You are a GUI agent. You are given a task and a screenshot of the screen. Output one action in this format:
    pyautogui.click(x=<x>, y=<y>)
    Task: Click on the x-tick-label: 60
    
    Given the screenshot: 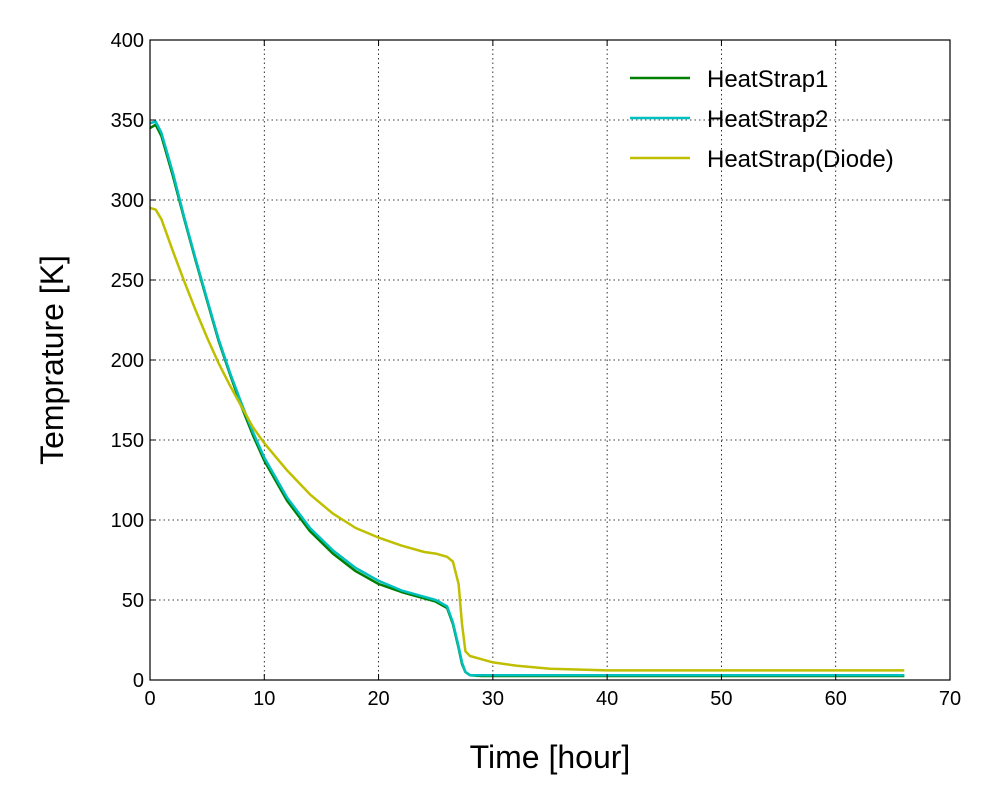 What is the action you would take?
    pyautogui.click(x=836, y=699)
    